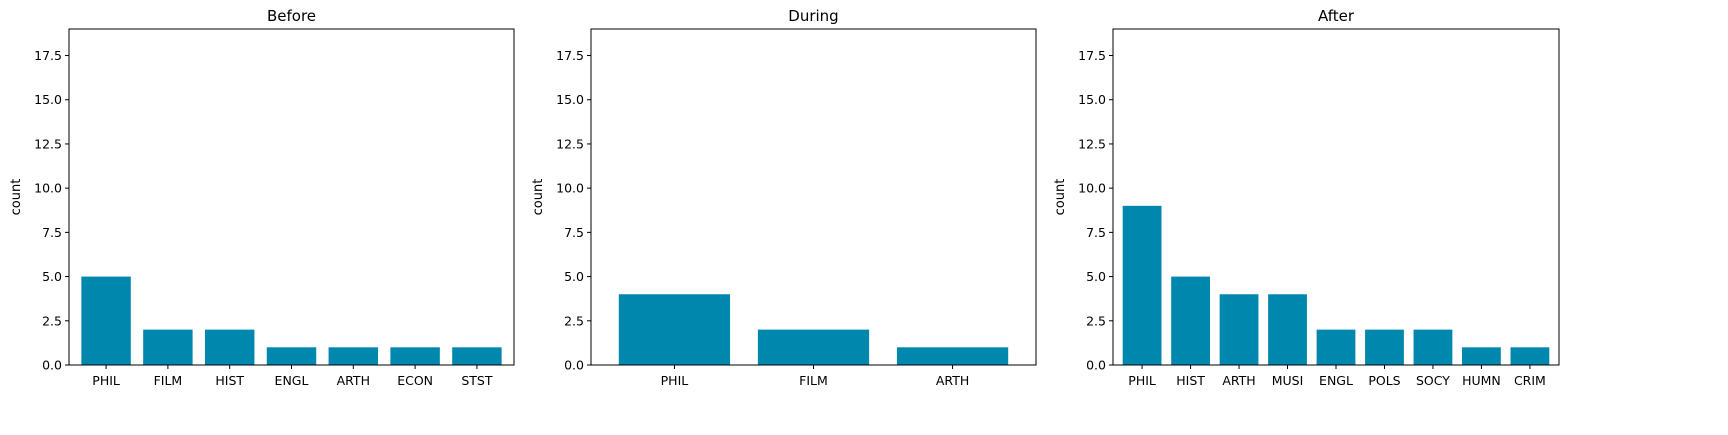  Describe the element at coordinates (1530, 380) in the screenshot. I see `x-tick-label-crim: CRIM` at that location.